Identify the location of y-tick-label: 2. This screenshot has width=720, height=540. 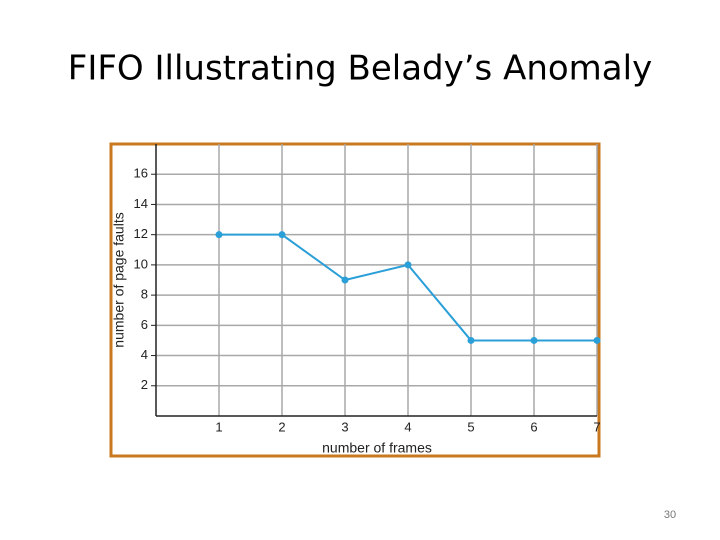
(144, 384).